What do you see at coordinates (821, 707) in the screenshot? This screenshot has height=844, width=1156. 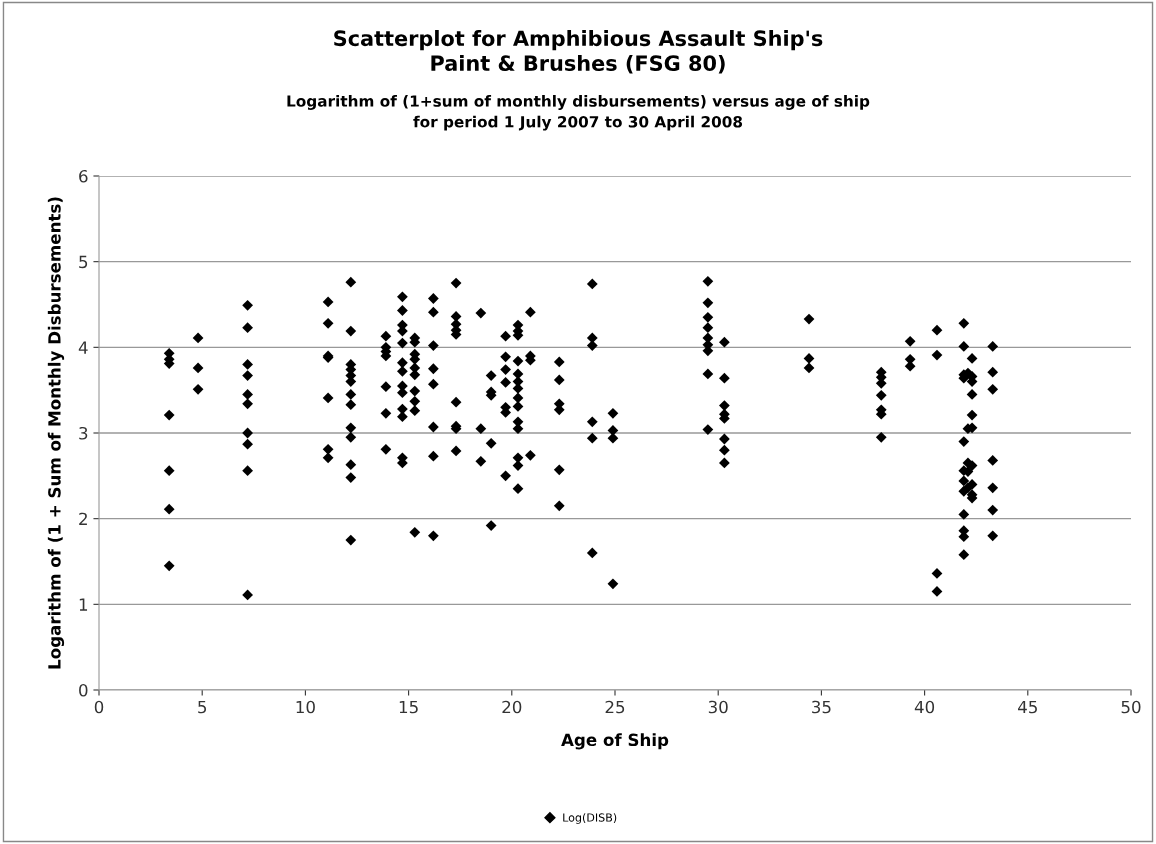 I see `x-tick-label: 35` at bounding box center [821, 707].